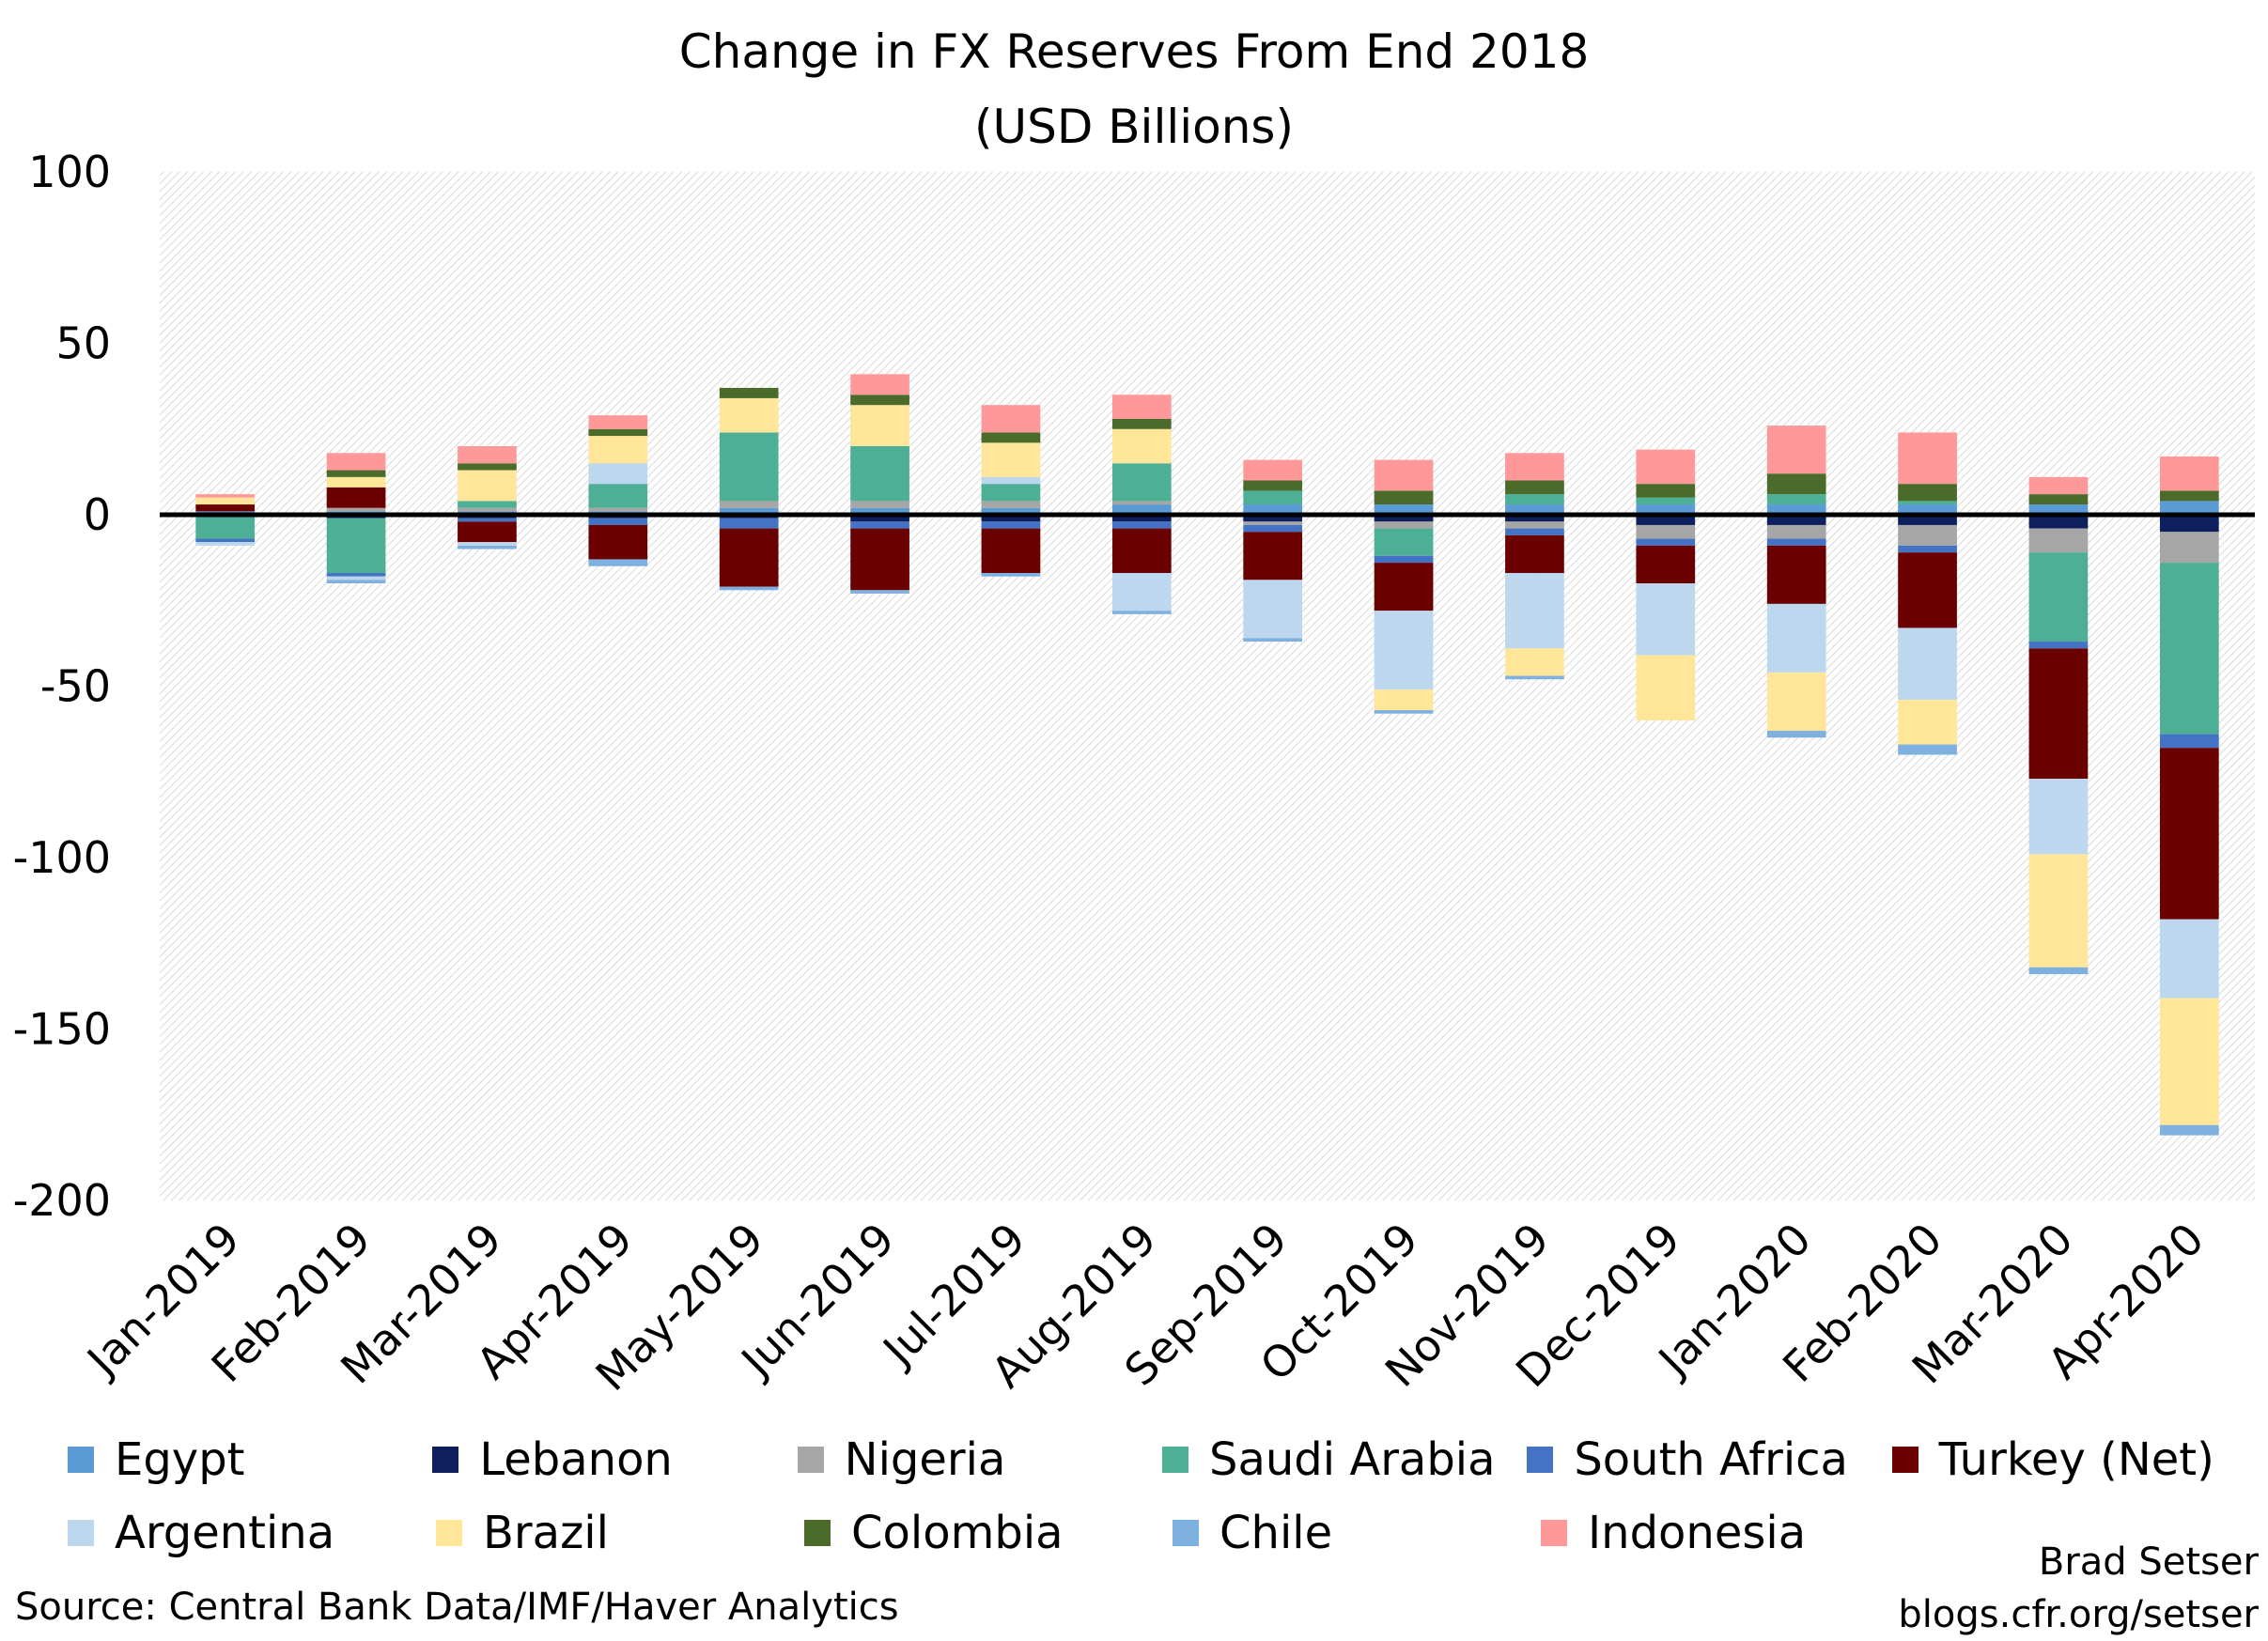 The height and width of the screenshot is (1641, 2268). I want to click on chart-title: Change in FX Reserves From End 2018, so click(1134, 51).